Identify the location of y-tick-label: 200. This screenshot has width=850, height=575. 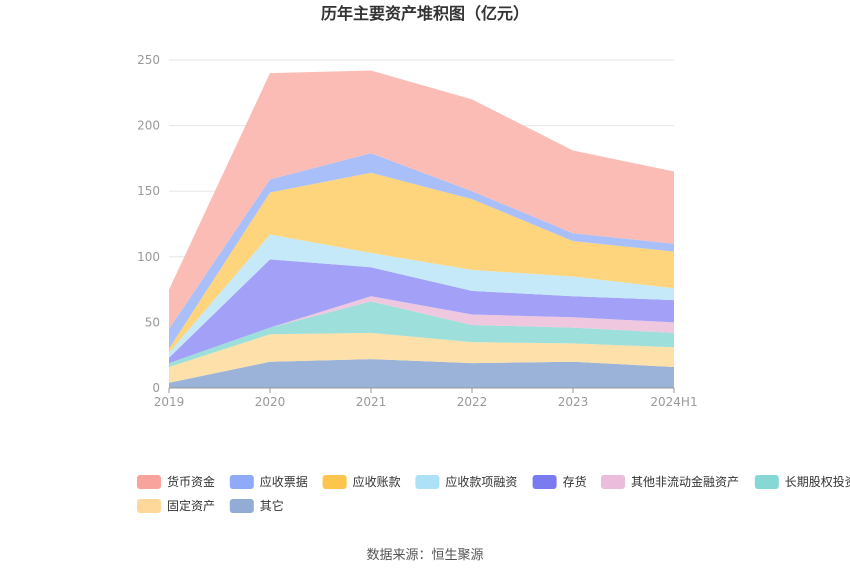
(148, 126).